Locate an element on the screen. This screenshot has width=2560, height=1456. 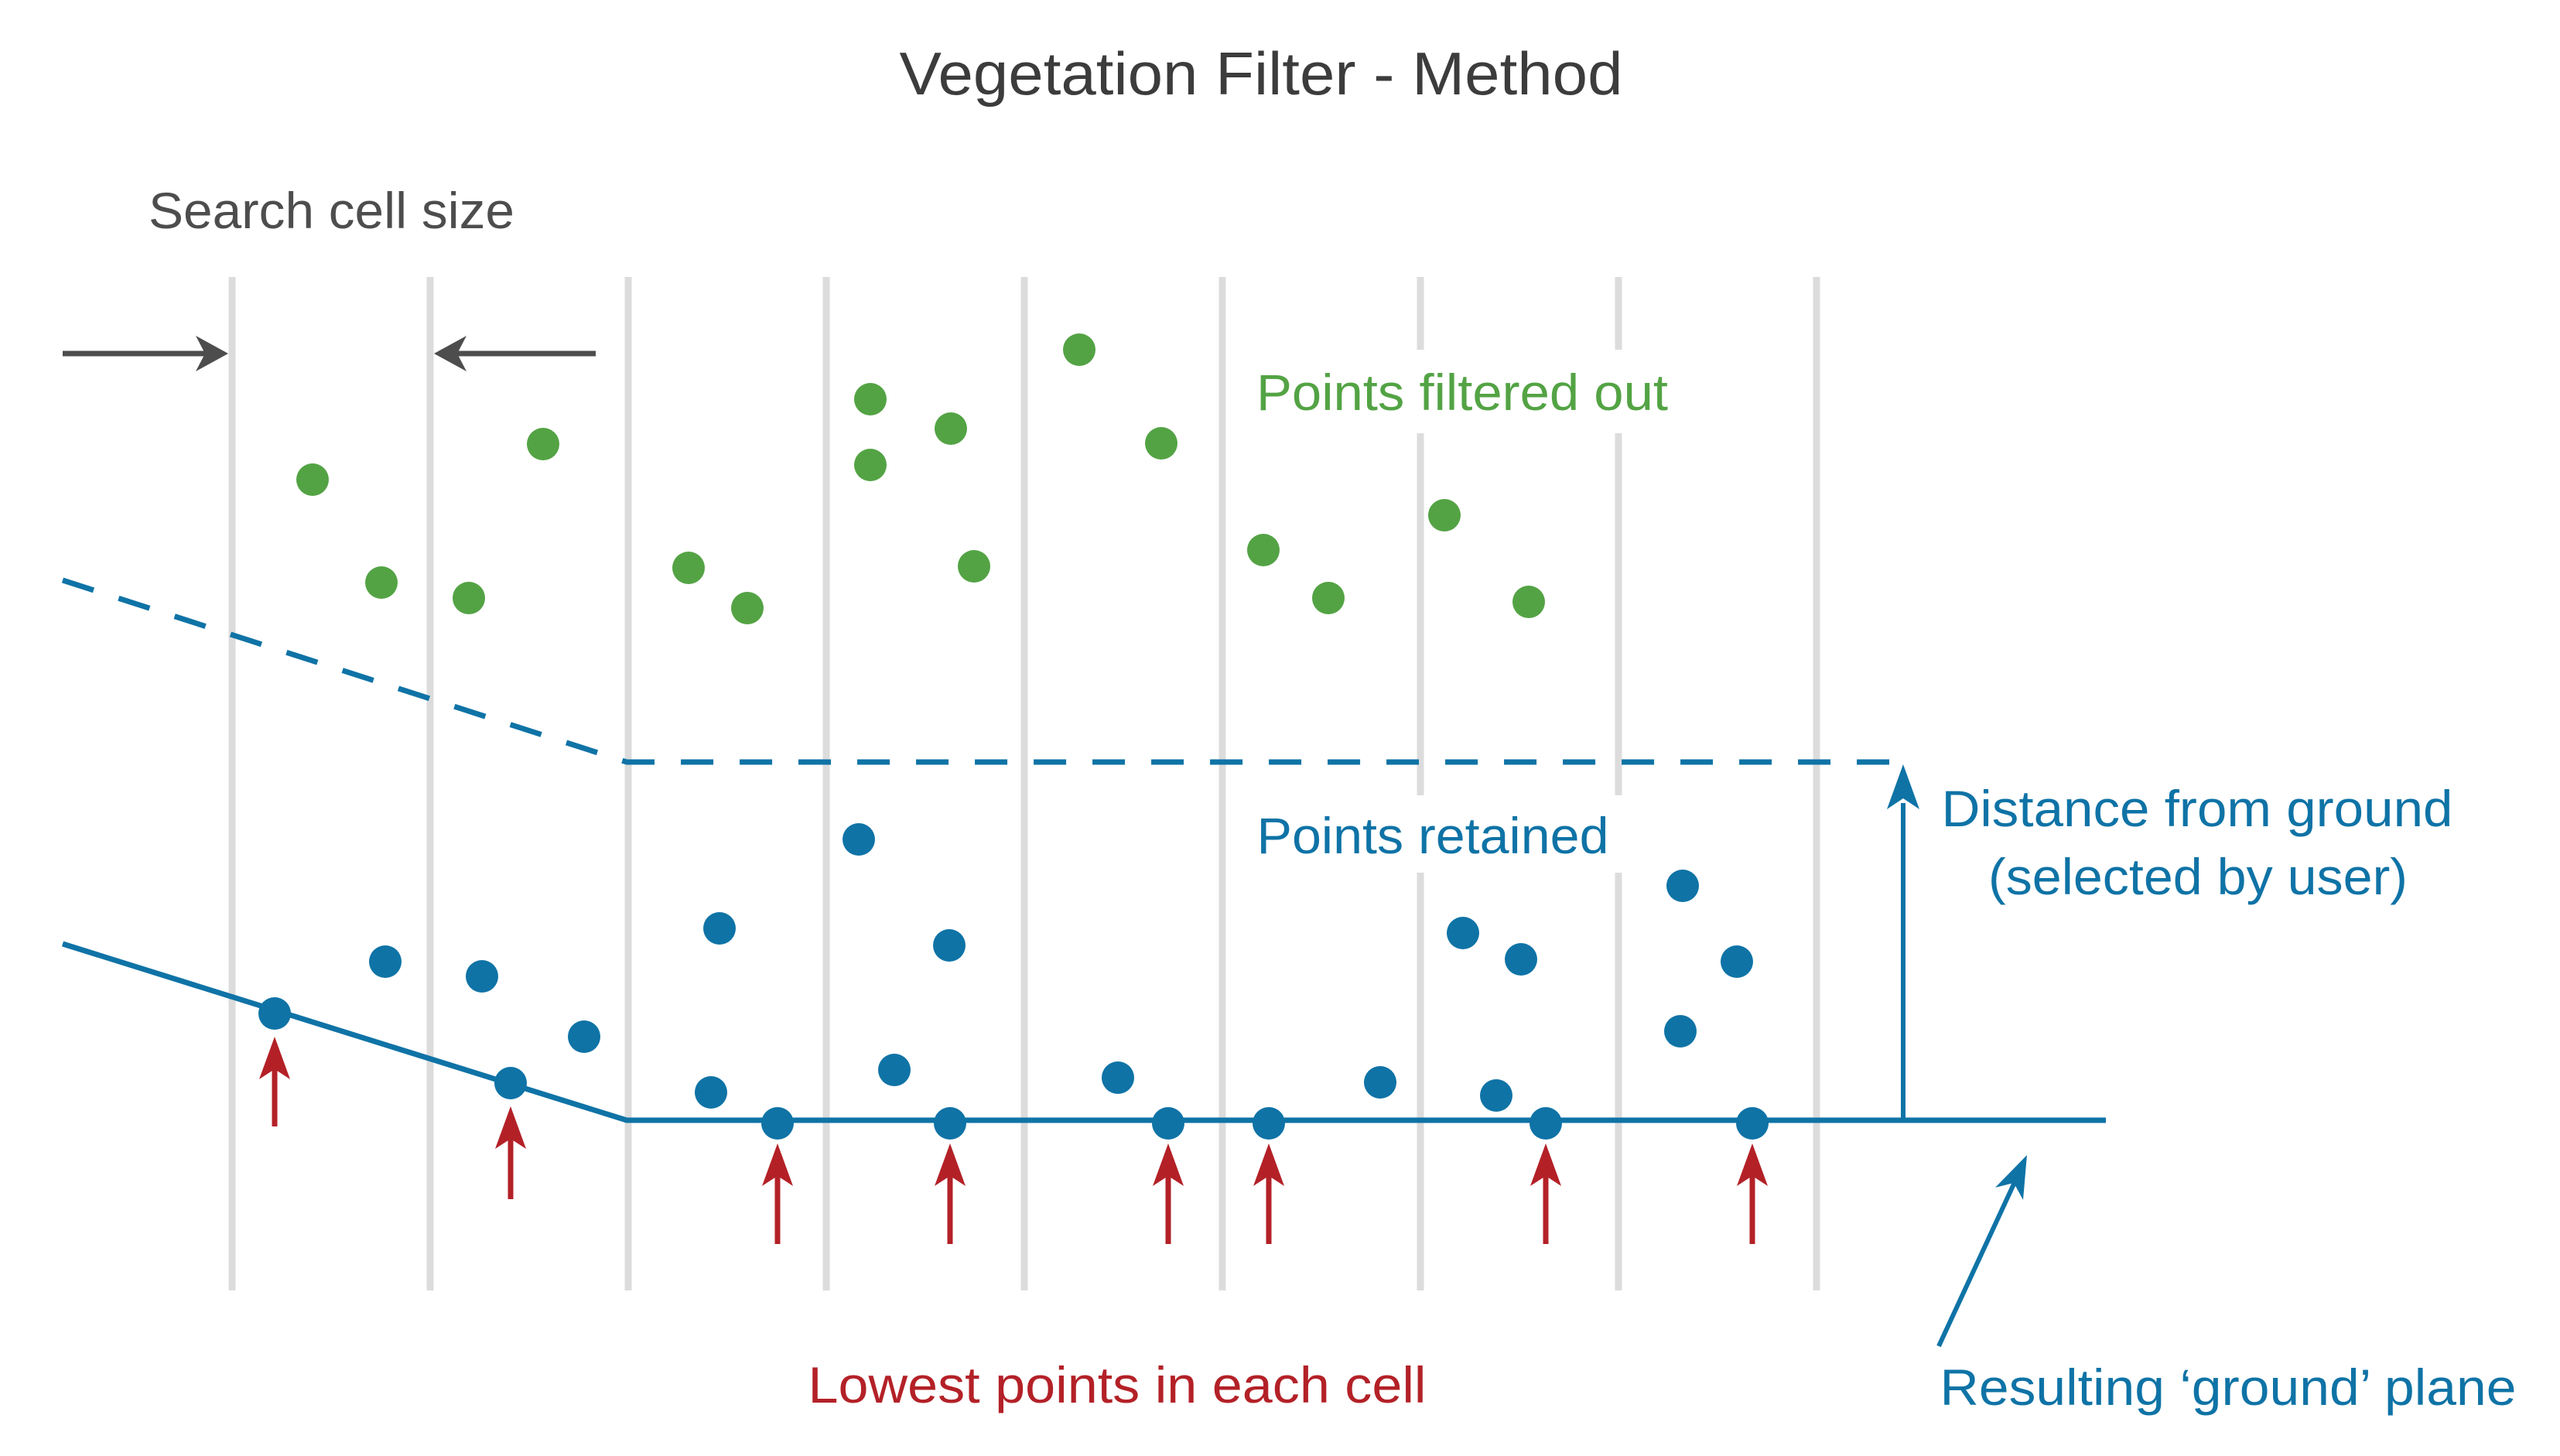
resulting-ground-plane-label: Resulting ‘ground’ plane is located at coordinates (2228, 1388).